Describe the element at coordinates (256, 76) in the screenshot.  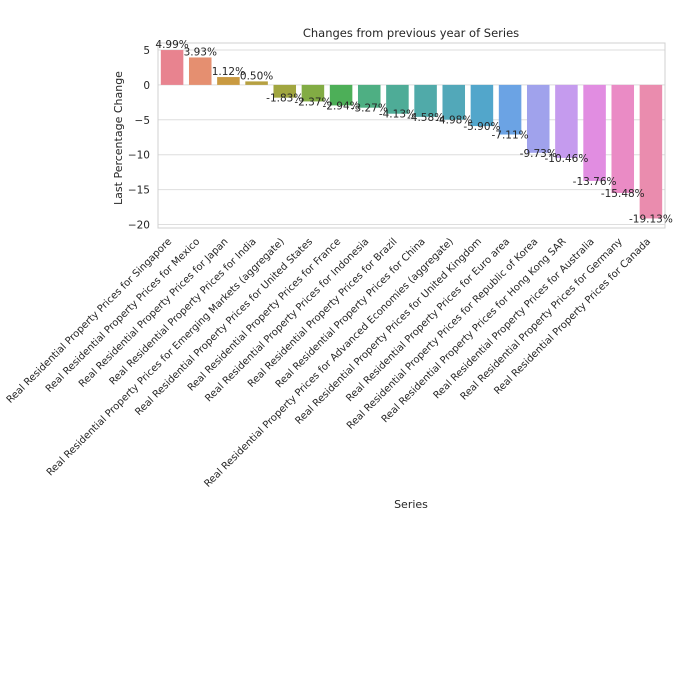
I see `data-label: 0.50%` at that location.